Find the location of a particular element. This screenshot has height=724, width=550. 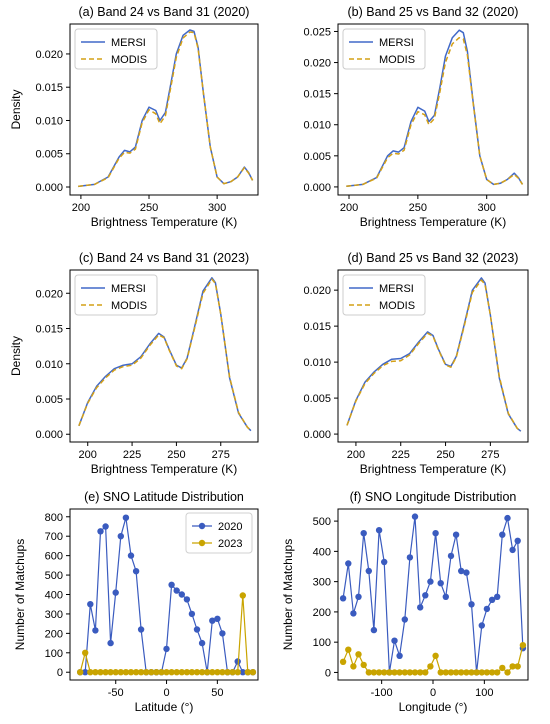

y-tick-label: 500 is located at coordinates (54, 576).